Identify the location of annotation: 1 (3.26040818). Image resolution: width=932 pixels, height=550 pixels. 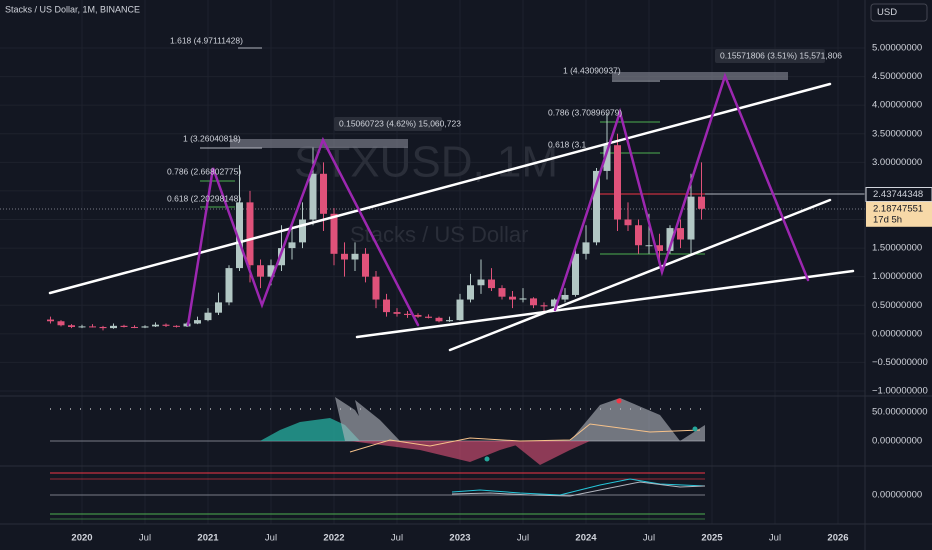
(212, 138).